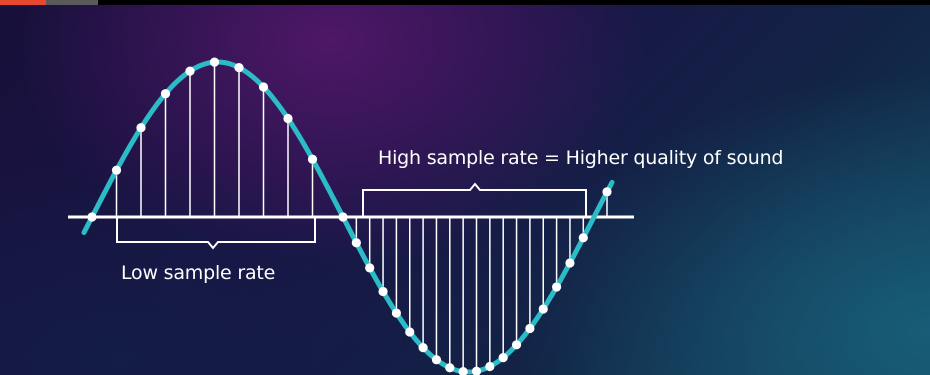 The image size is (930, 375). Describe the element at coordinates (198, 273) in the screenshot. I see `low-sample-rate-label: Low sample rate` at that location.